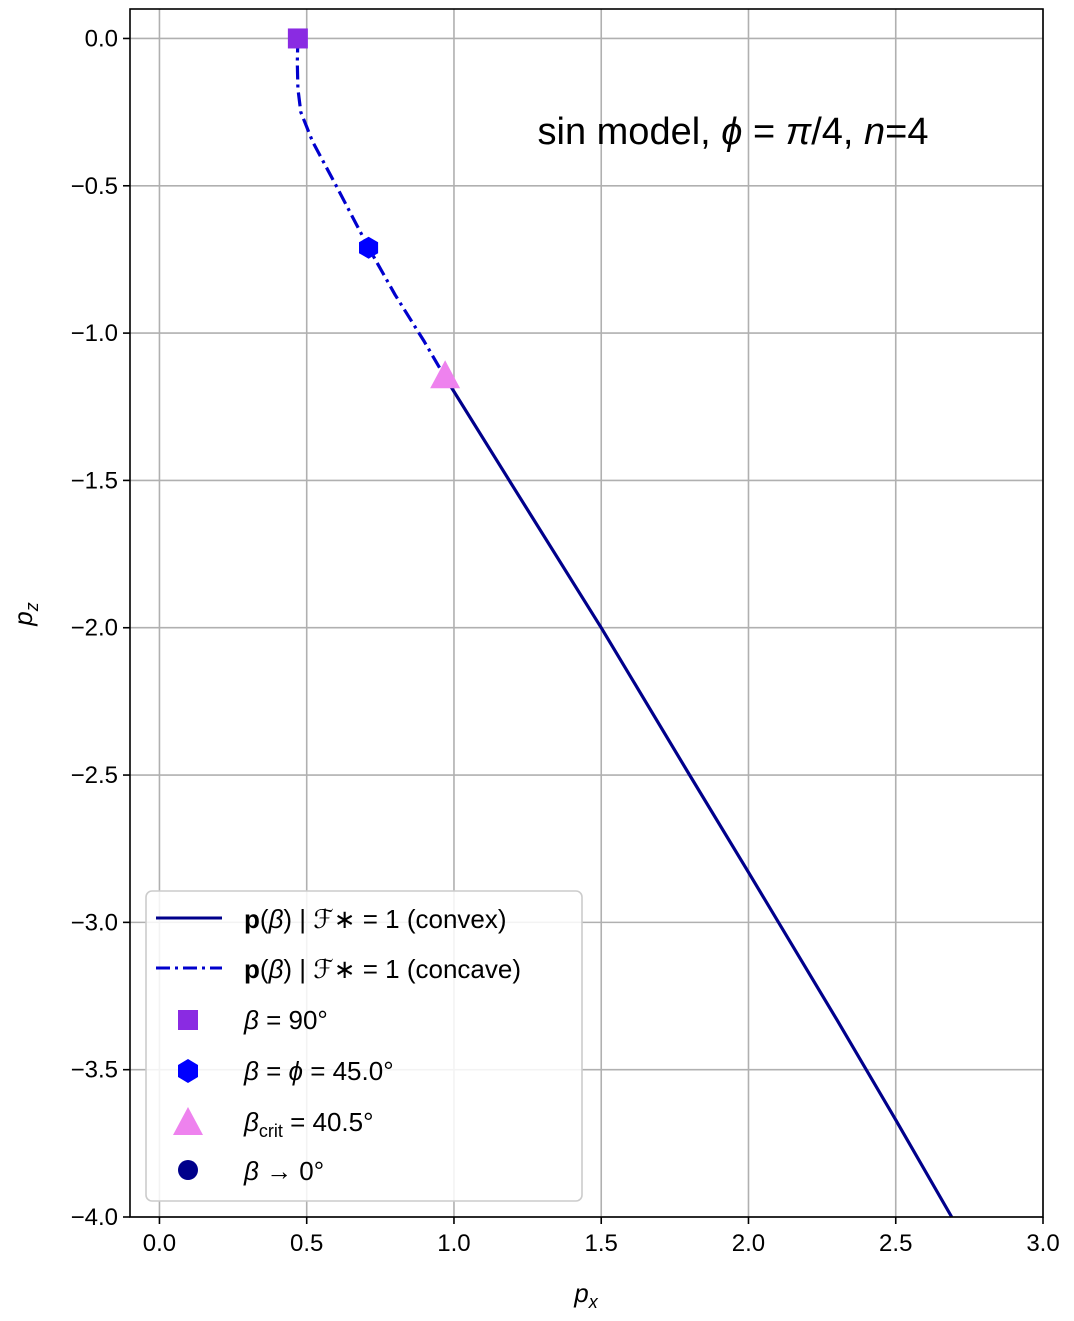 The height and width of the screenshot is (1321, 1074). I want to click on y-tick-label: −0.5, so click(94, 186).